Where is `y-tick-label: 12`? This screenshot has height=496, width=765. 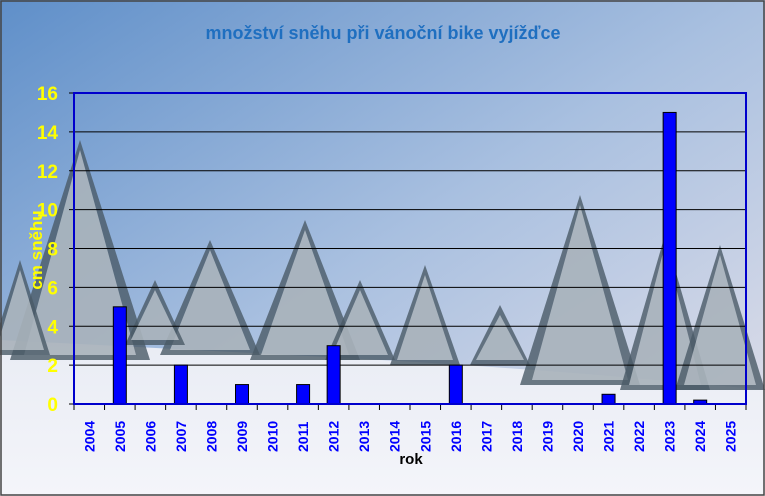 y-tick-label: 12 is located at coordinates (47, 172).